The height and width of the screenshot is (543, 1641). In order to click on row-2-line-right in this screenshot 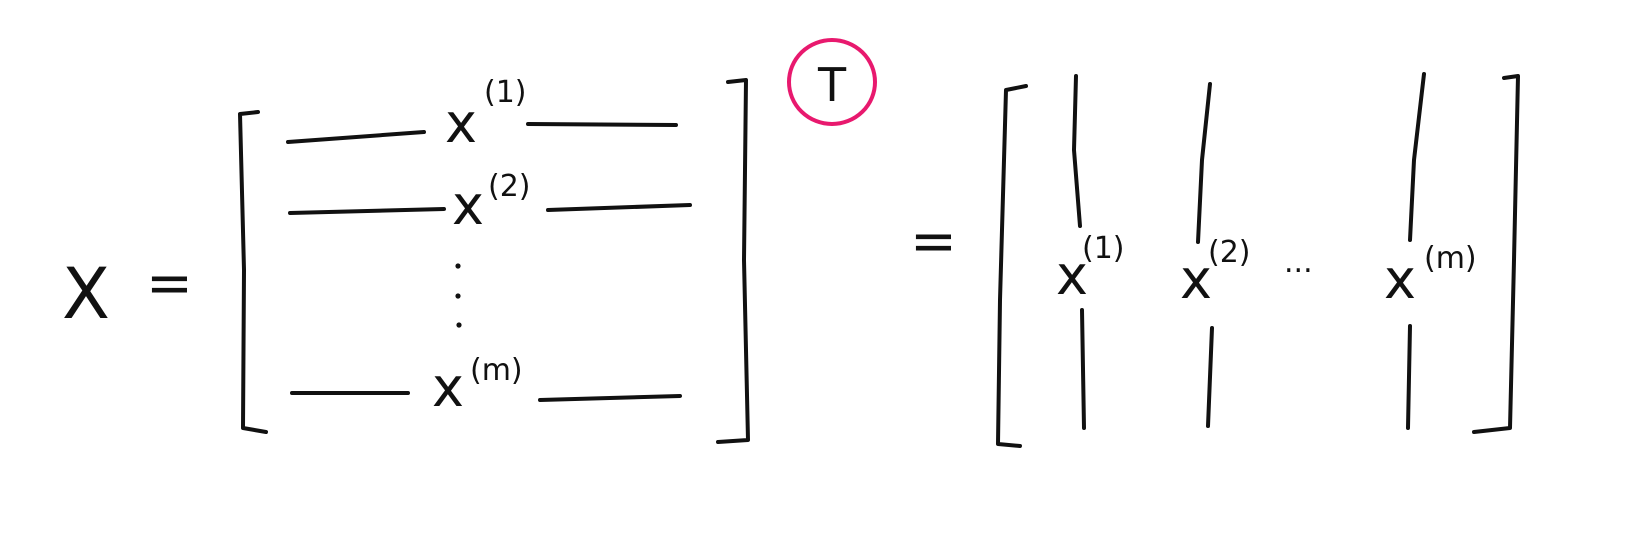, I will do `click(619, 207)`.